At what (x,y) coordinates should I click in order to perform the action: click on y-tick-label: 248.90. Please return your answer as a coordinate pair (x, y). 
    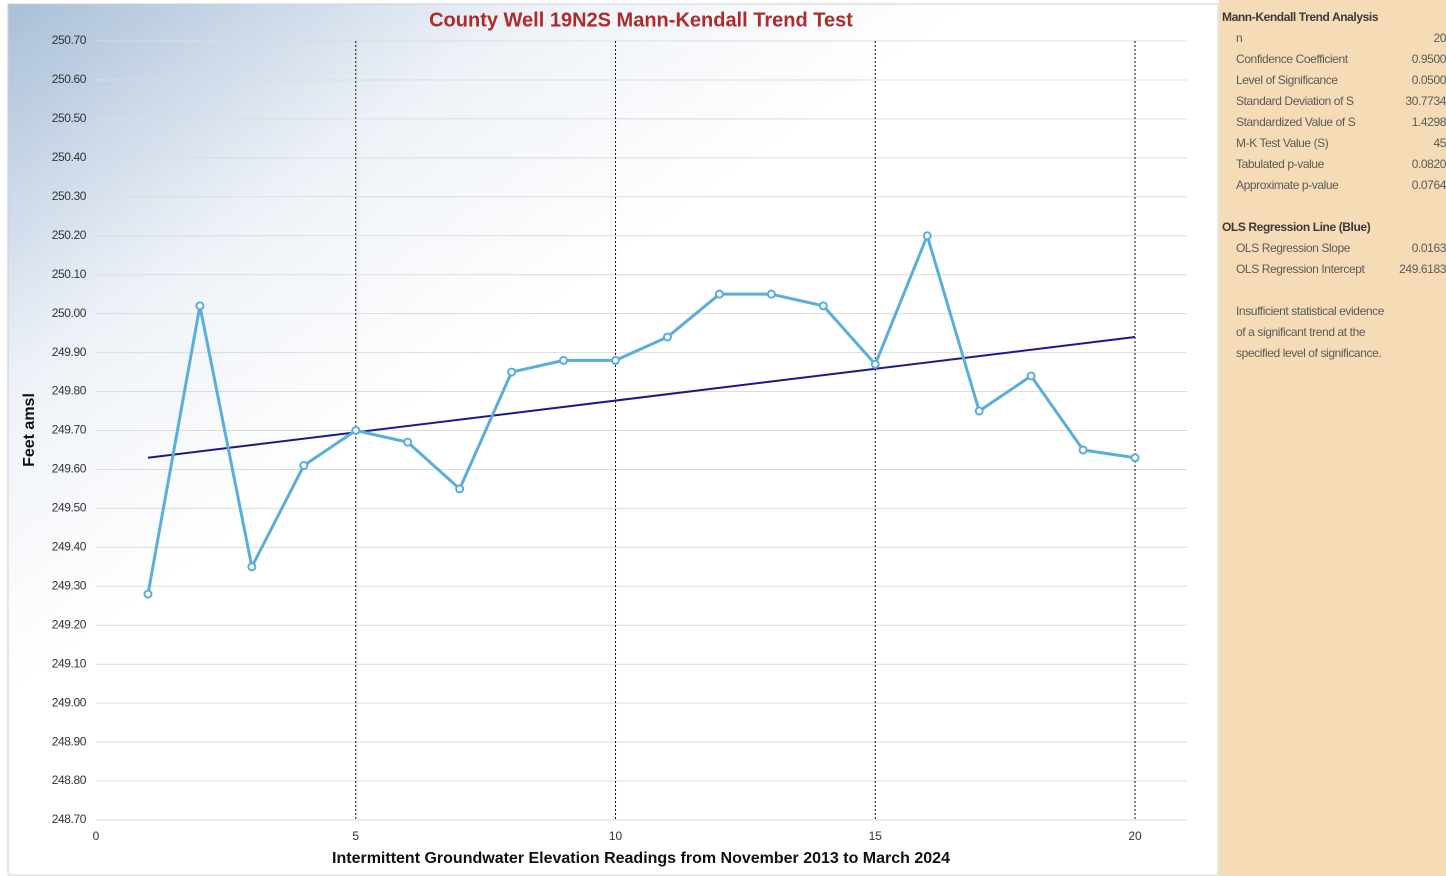
    Looking at the image, I should click on (69, 741).